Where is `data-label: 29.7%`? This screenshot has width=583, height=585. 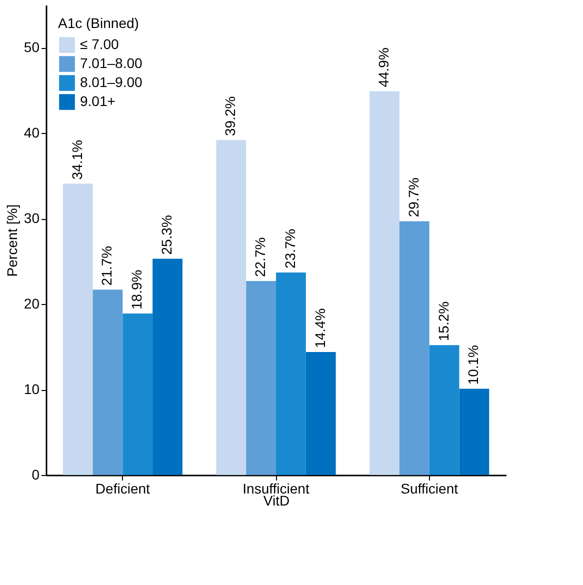
data-label: 29.7% is located at coordinates (413, 197).